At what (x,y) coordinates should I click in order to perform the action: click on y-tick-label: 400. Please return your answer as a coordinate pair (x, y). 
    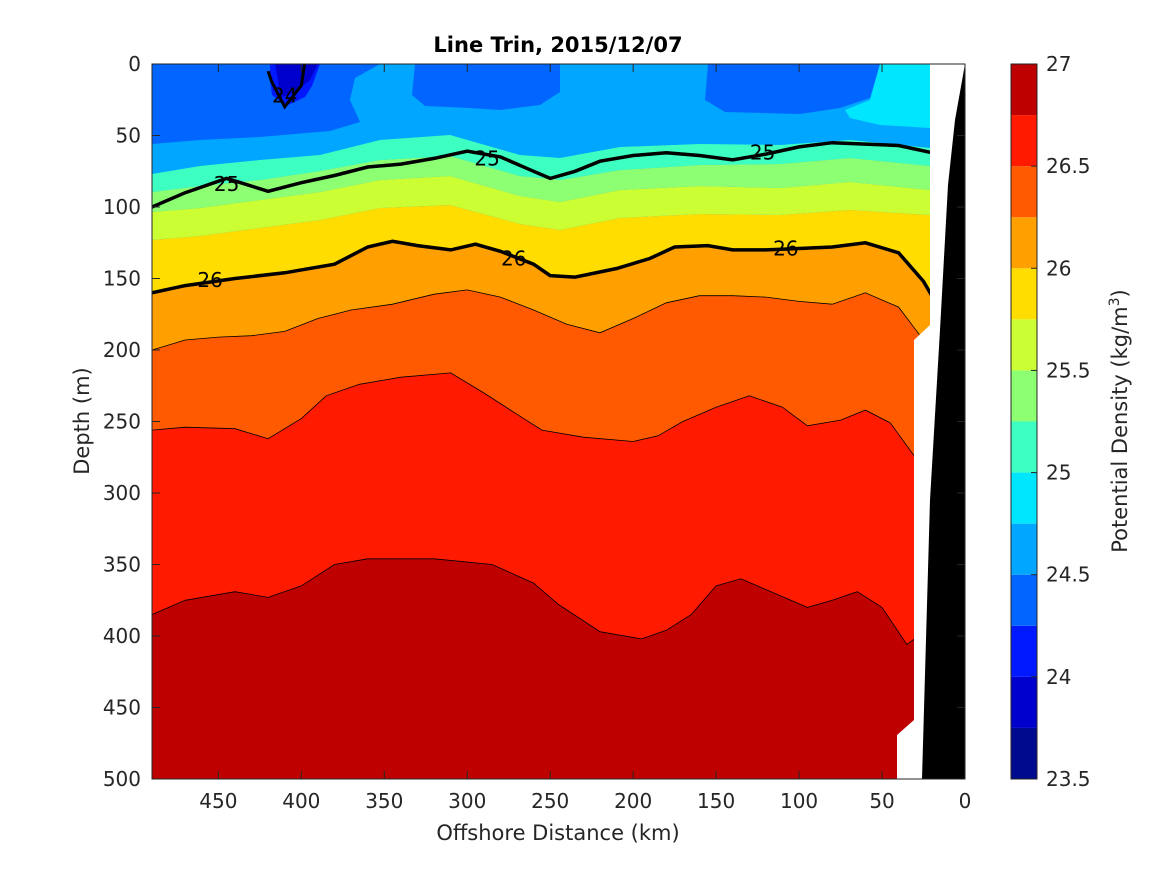
    Looking at the image, I should click on (122, 636).